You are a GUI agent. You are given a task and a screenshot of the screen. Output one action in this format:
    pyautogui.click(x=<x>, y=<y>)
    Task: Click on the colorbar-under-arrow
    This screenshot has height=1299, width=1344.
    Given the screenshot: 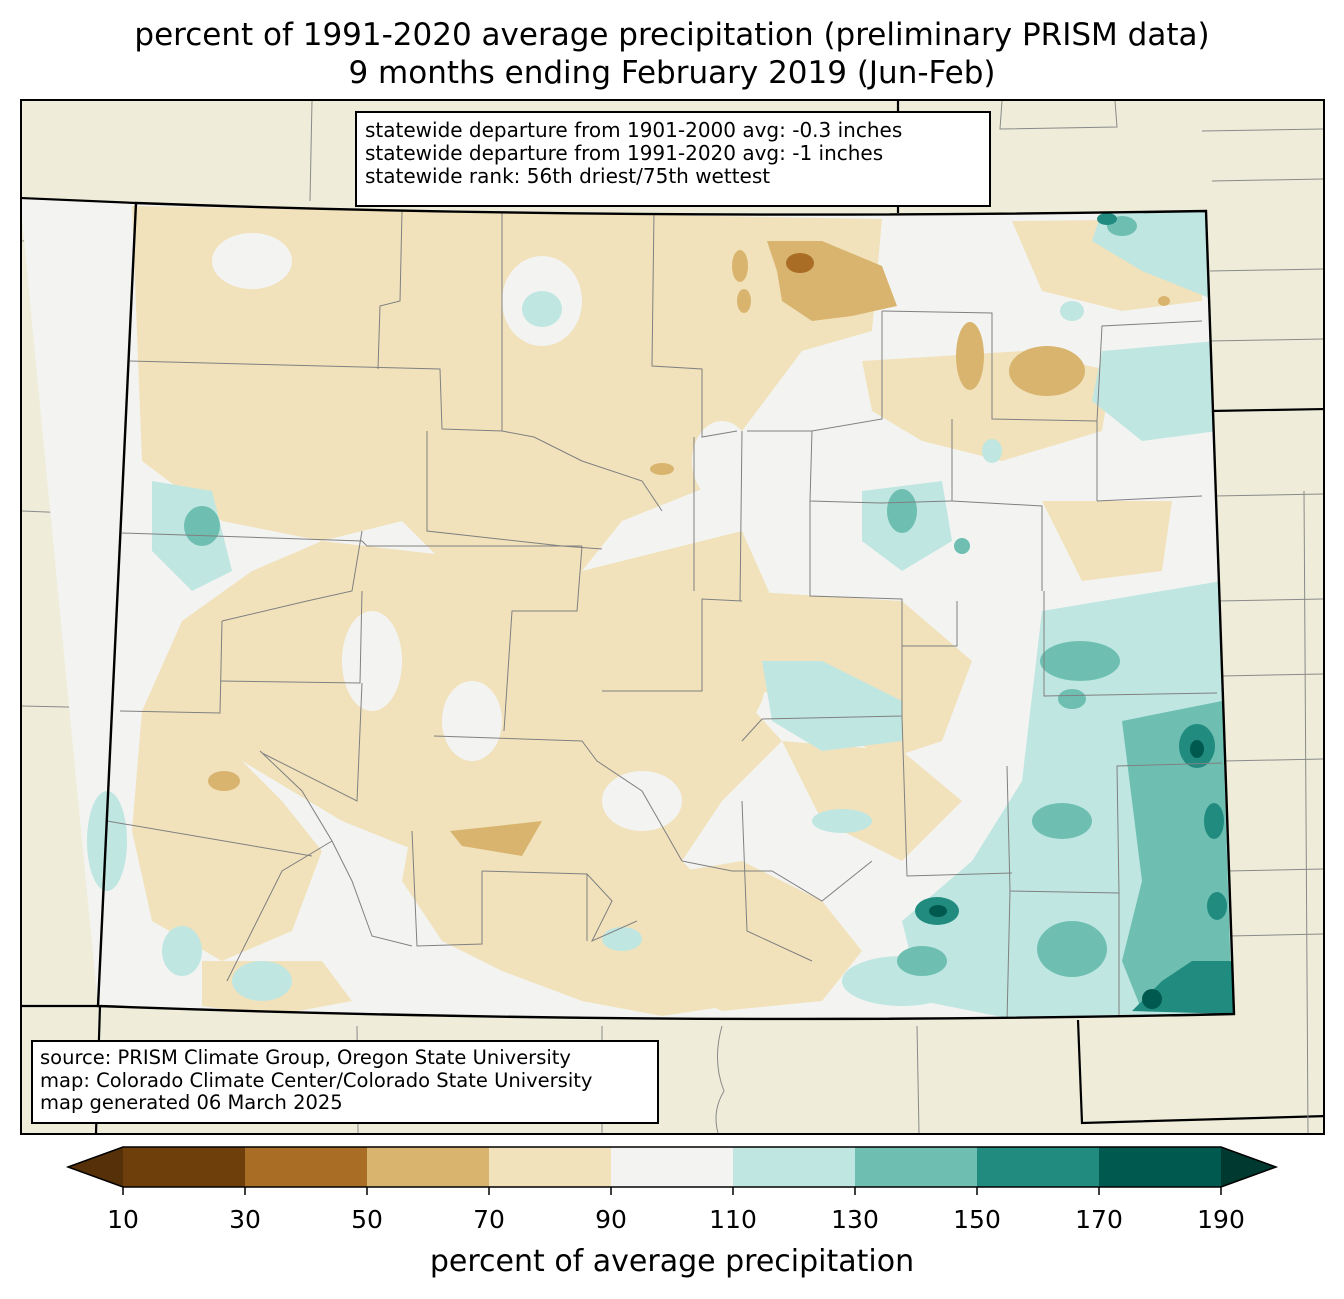 What is the action you would take?
    pyautogui.click(x=95, y=1167)
    